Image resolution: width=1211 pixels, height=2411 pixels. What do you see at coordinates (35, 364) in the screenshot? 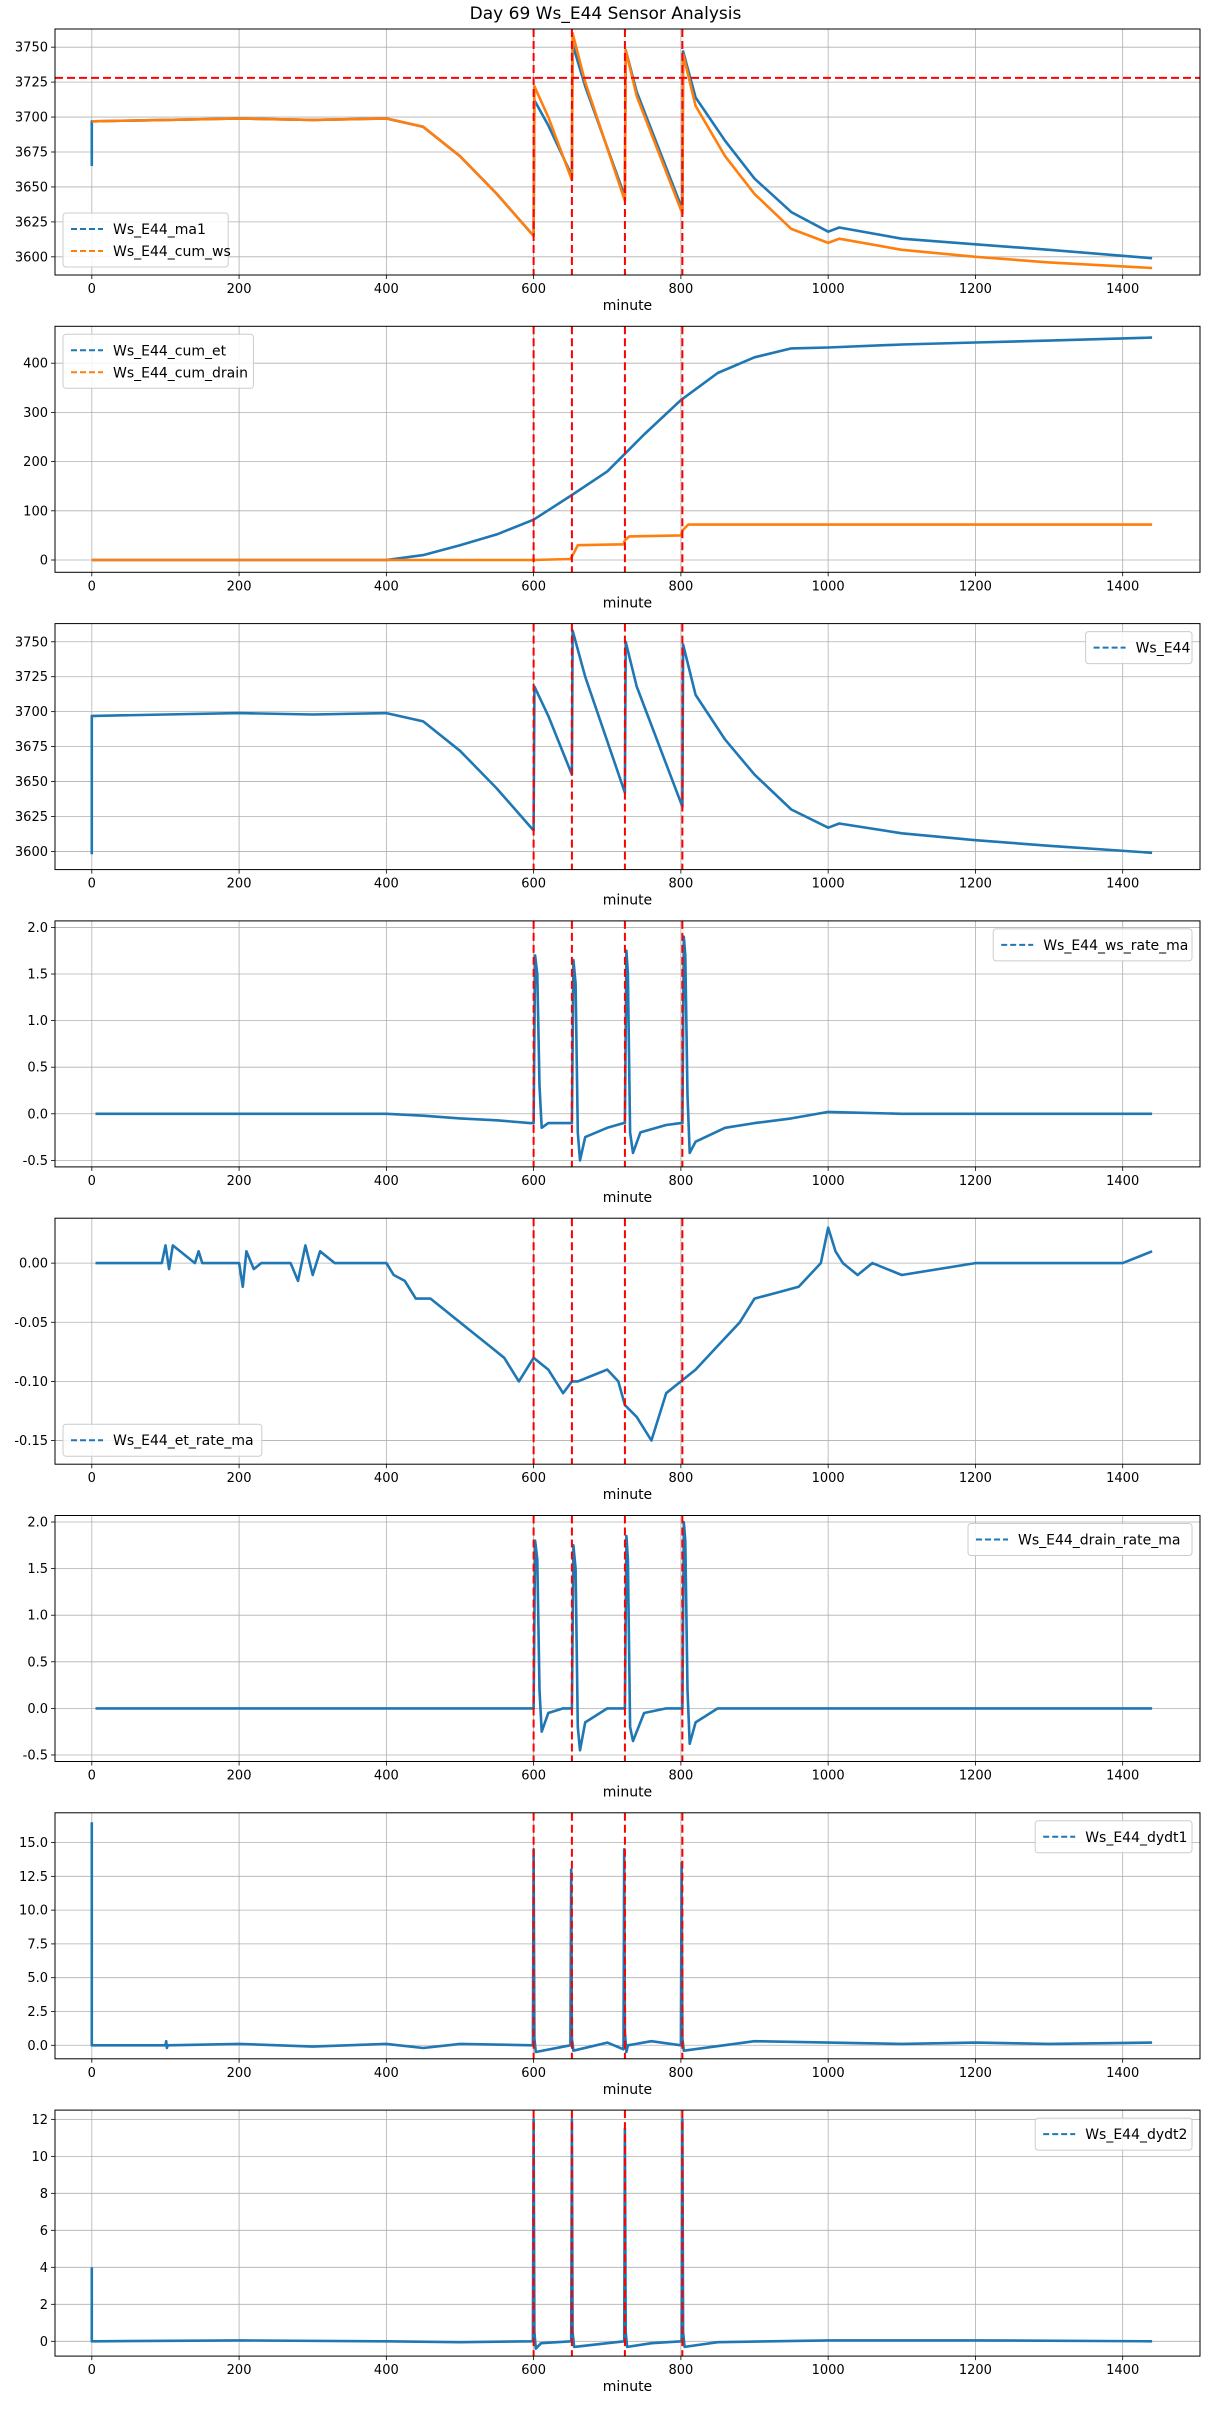
I see `y-tick-label: 400` at bounding box center [35, 364].